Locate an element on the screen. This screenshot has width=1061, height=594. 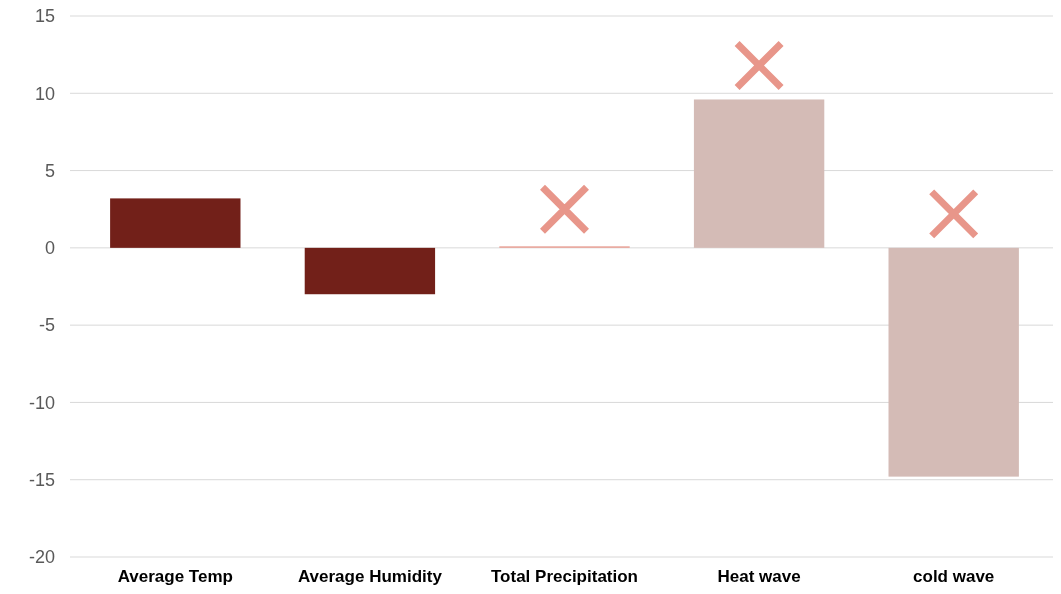
x-tick-label: cold wave is located at coordinates (954, 576).